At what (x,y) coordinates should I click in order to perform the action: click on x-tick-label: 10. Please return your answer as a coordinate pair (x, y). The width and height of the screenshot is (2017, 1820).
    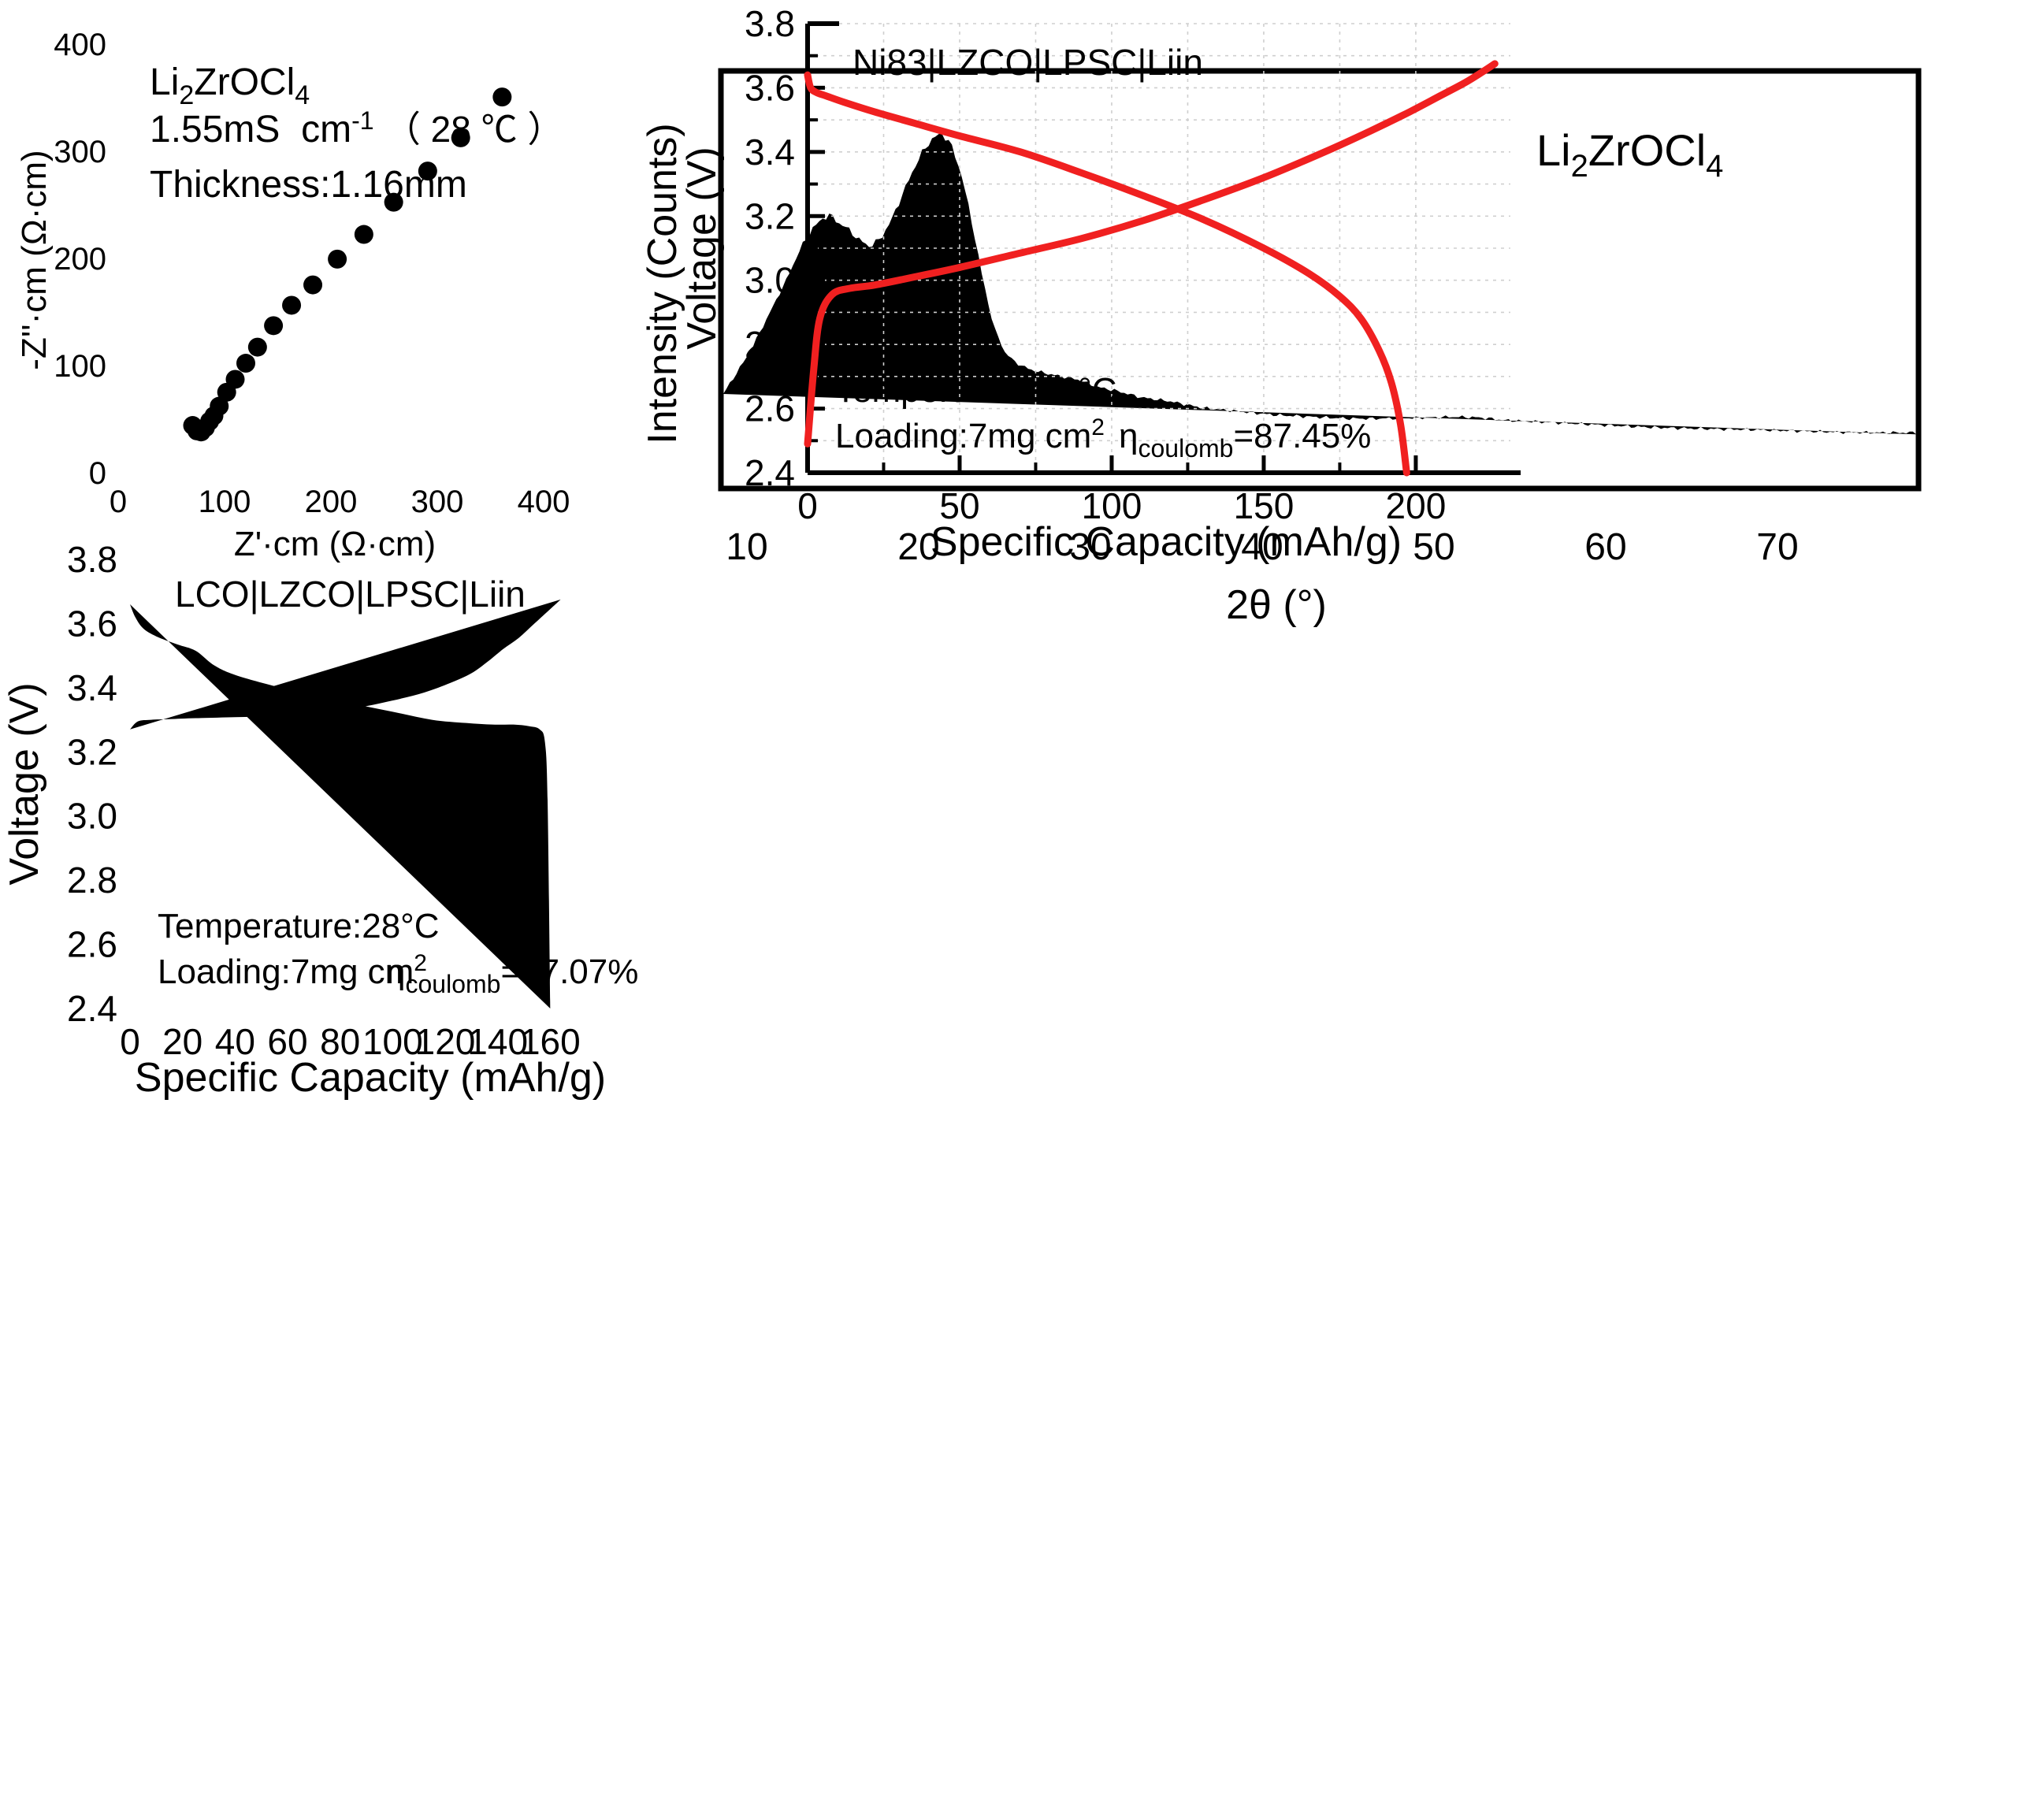
    Looking at the image, I should click on (746, 547).